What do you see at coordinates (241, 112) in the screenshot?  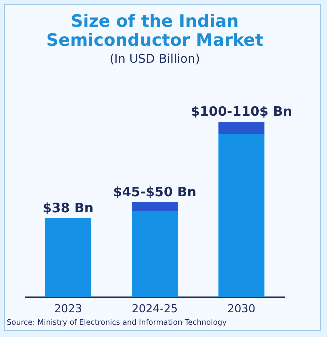 I see `annotation: $100-110$ Bn` at bounding box center [241, 112].